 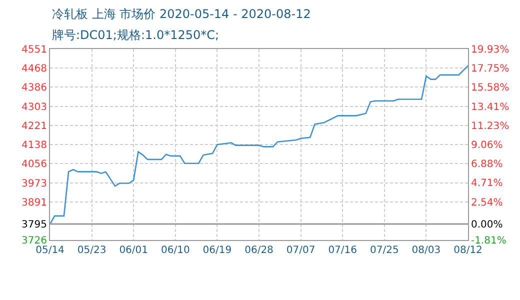 What do you see at coordinates (34, 107) in the screenshot?
I see `y-tick-label: 4303` at bounding box center [34, 107].